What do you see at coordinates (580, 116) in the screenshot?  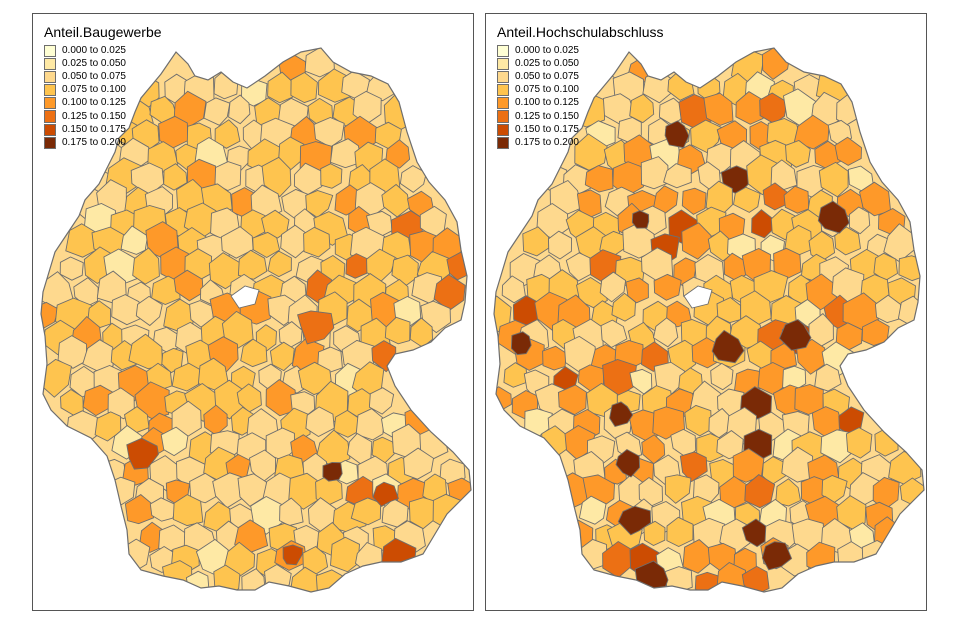 I see `legend-entry: 0.125 to 0.150` at bounding box center [580, 116].